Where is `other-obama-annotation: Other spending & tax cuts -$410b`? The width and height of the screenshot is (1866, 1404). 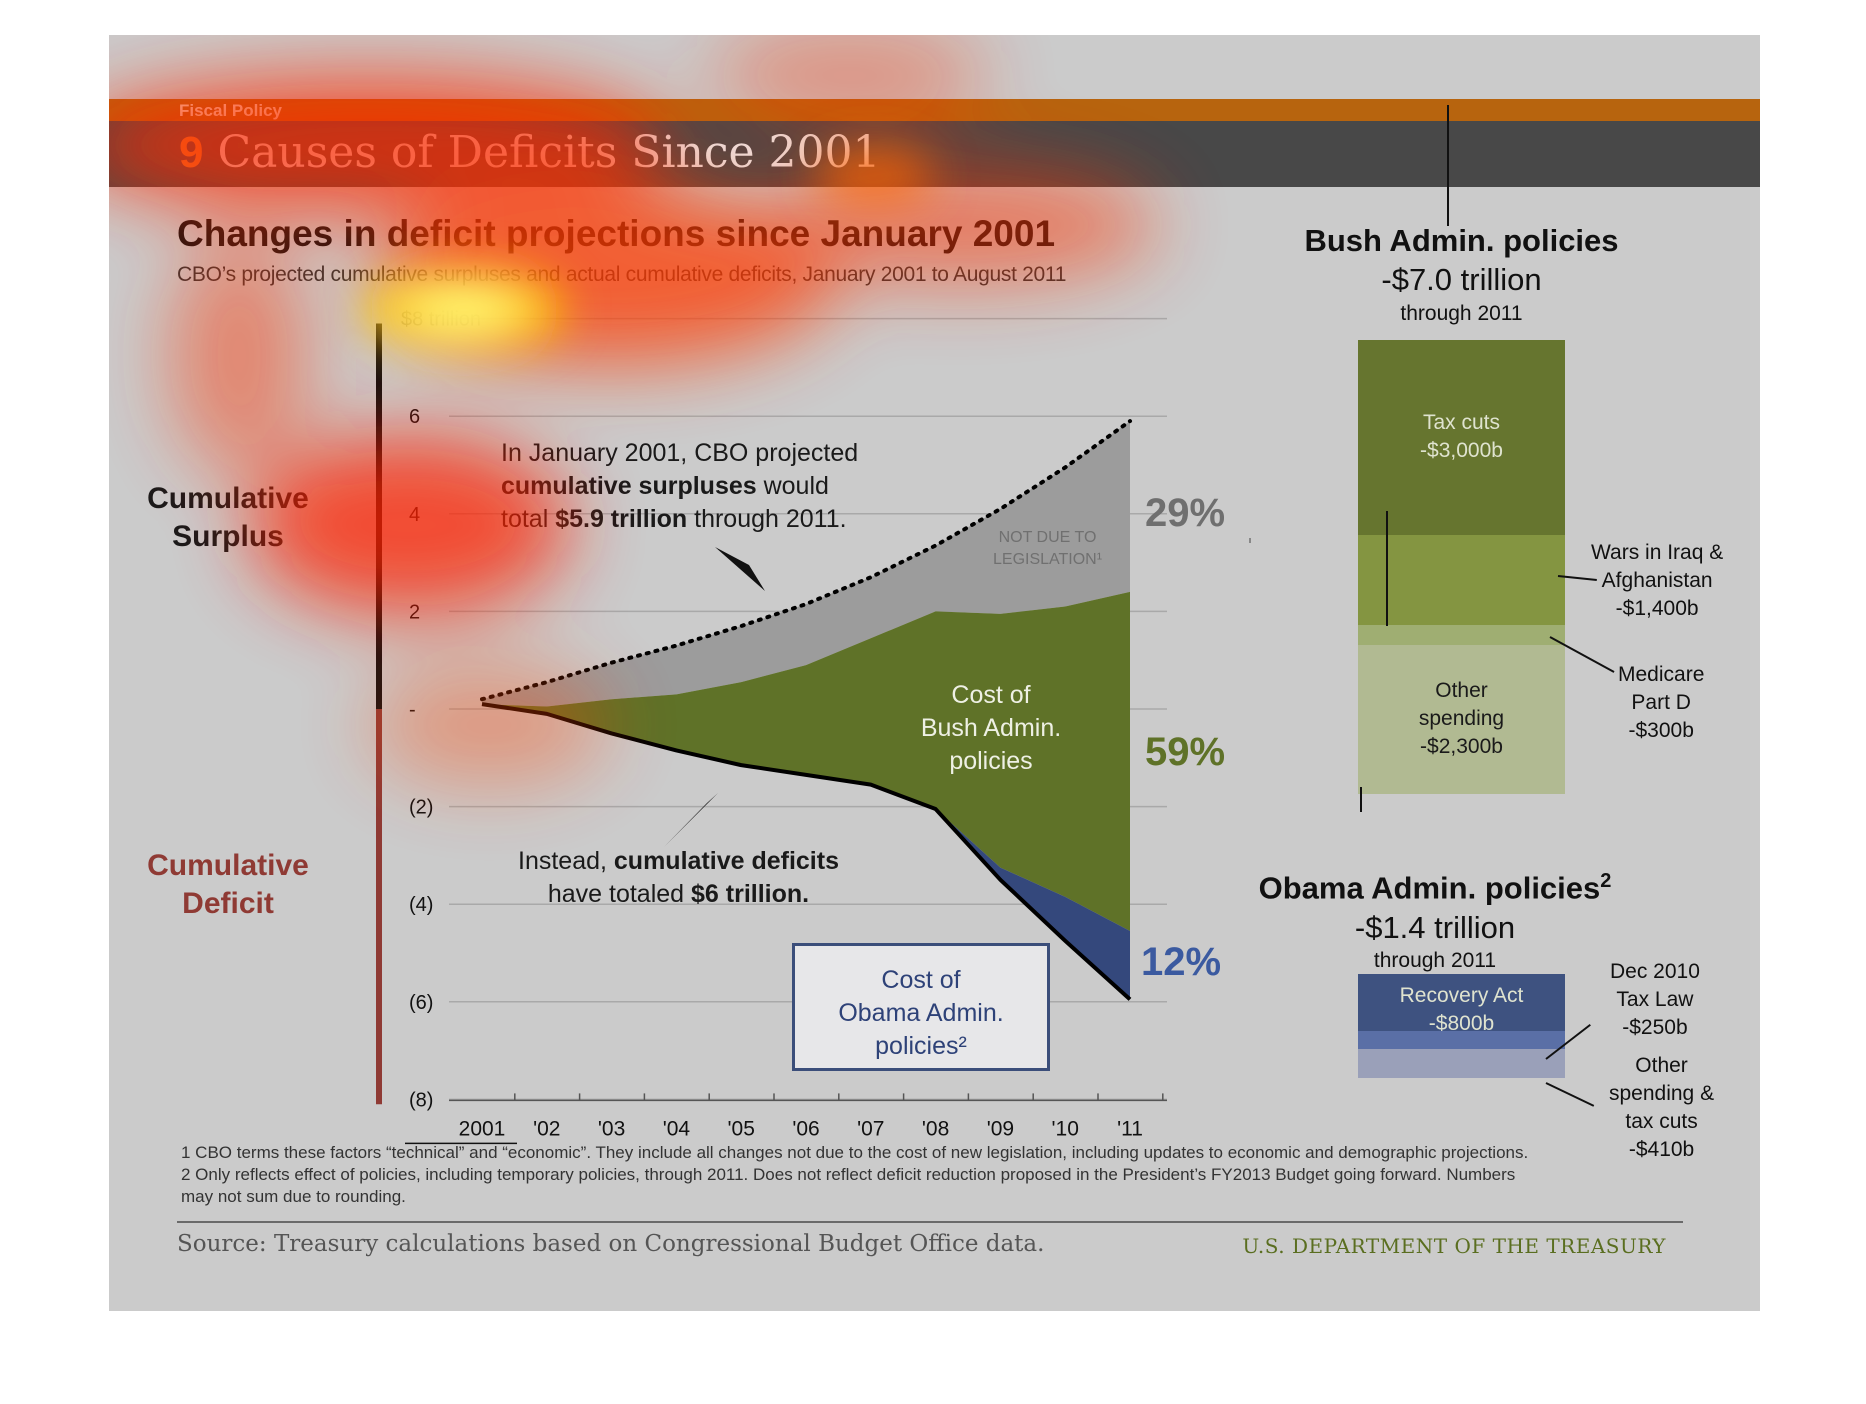
other-obama-annotation: Other spending & tax cuts -$410b is located at coordinates (1661, 1108).